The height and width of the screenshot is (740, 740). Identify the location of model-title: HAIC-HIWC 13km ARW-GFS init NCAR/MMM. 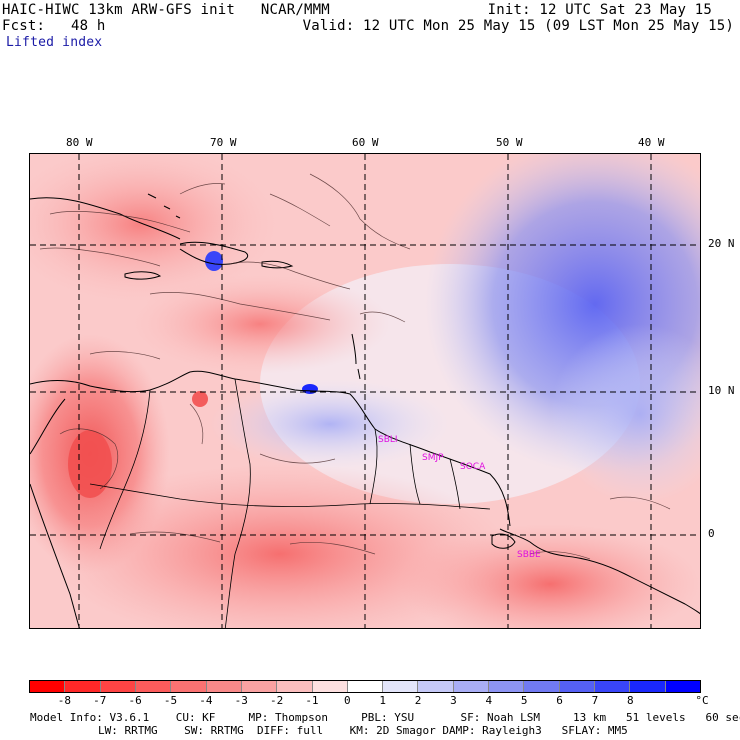
(166, 10).